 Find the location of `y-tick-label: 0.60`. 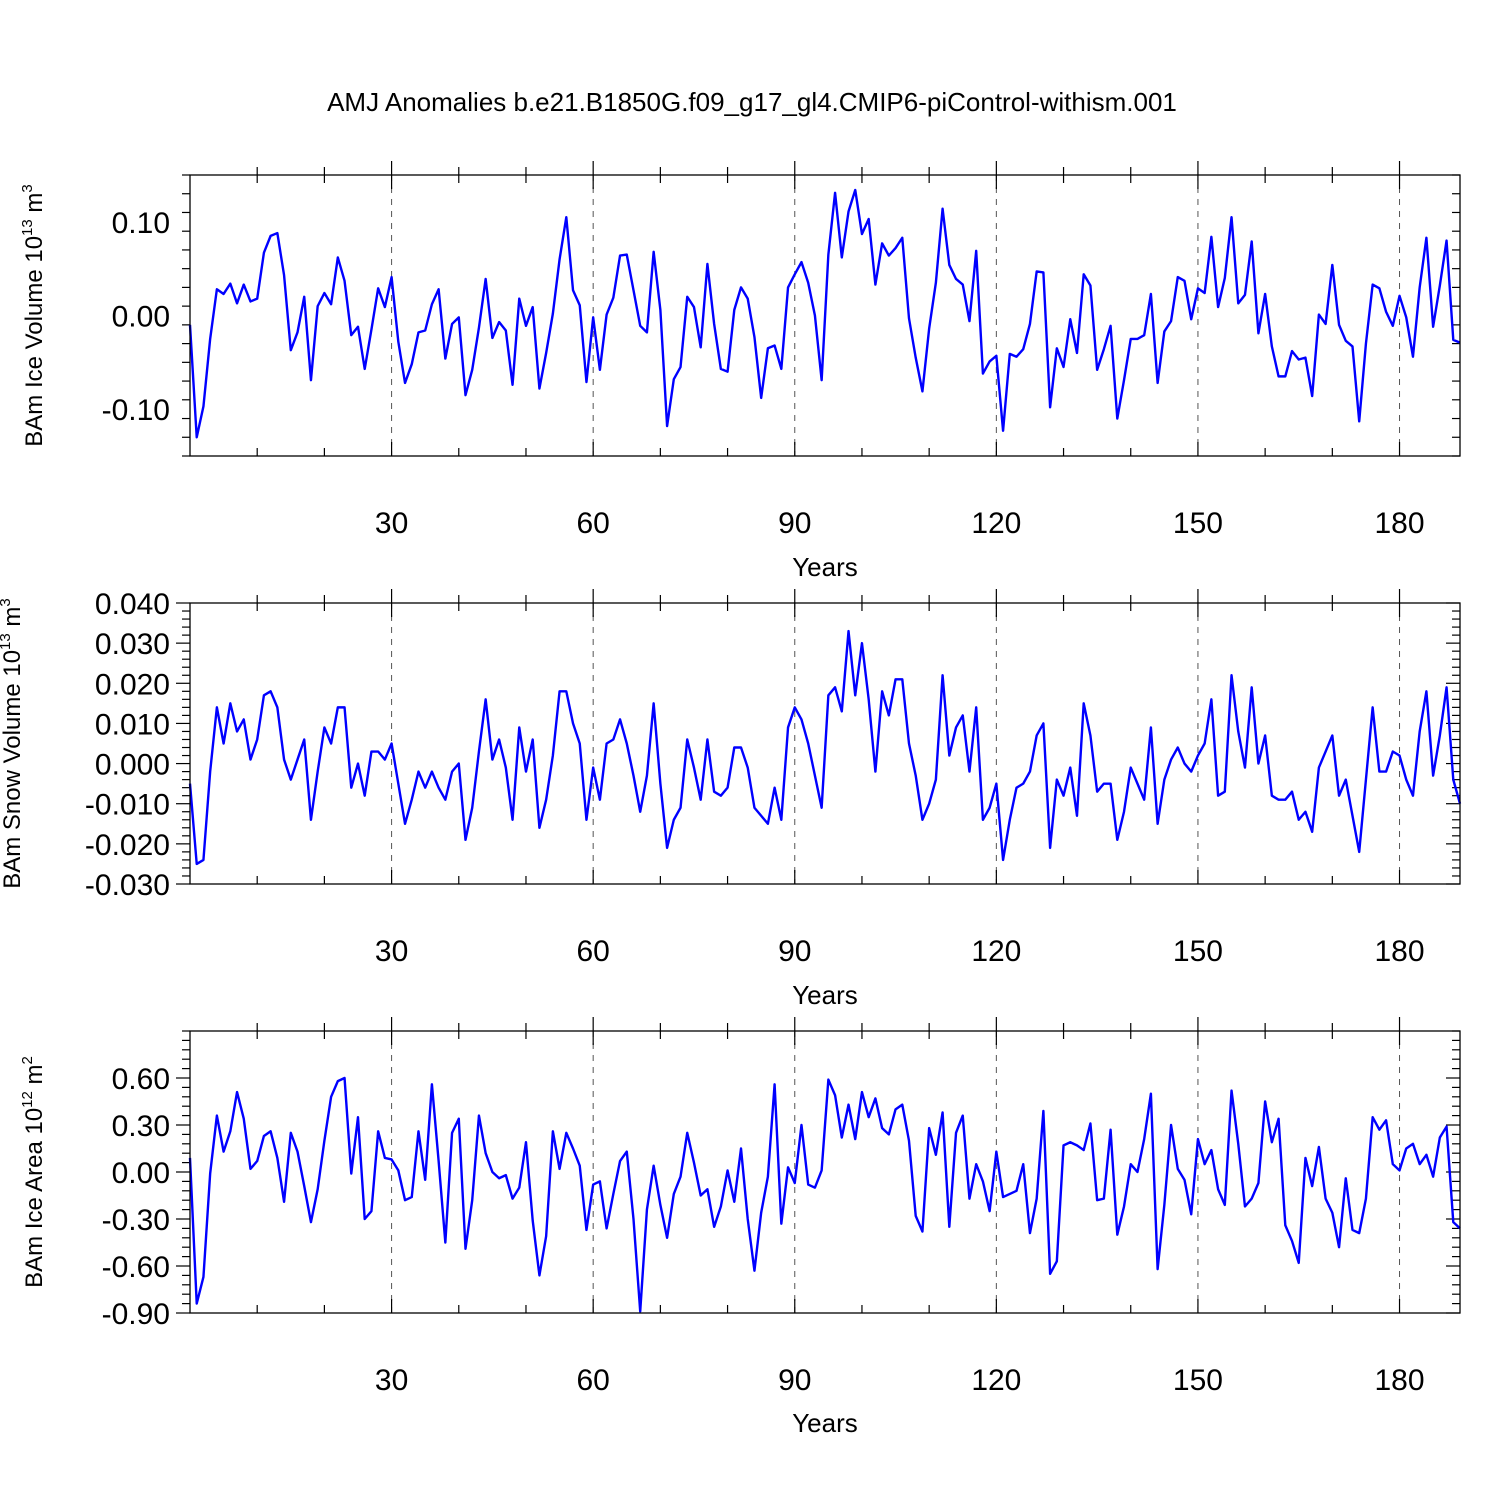

y-tick-label: 0.60 is located at coordinates (141, 1079).